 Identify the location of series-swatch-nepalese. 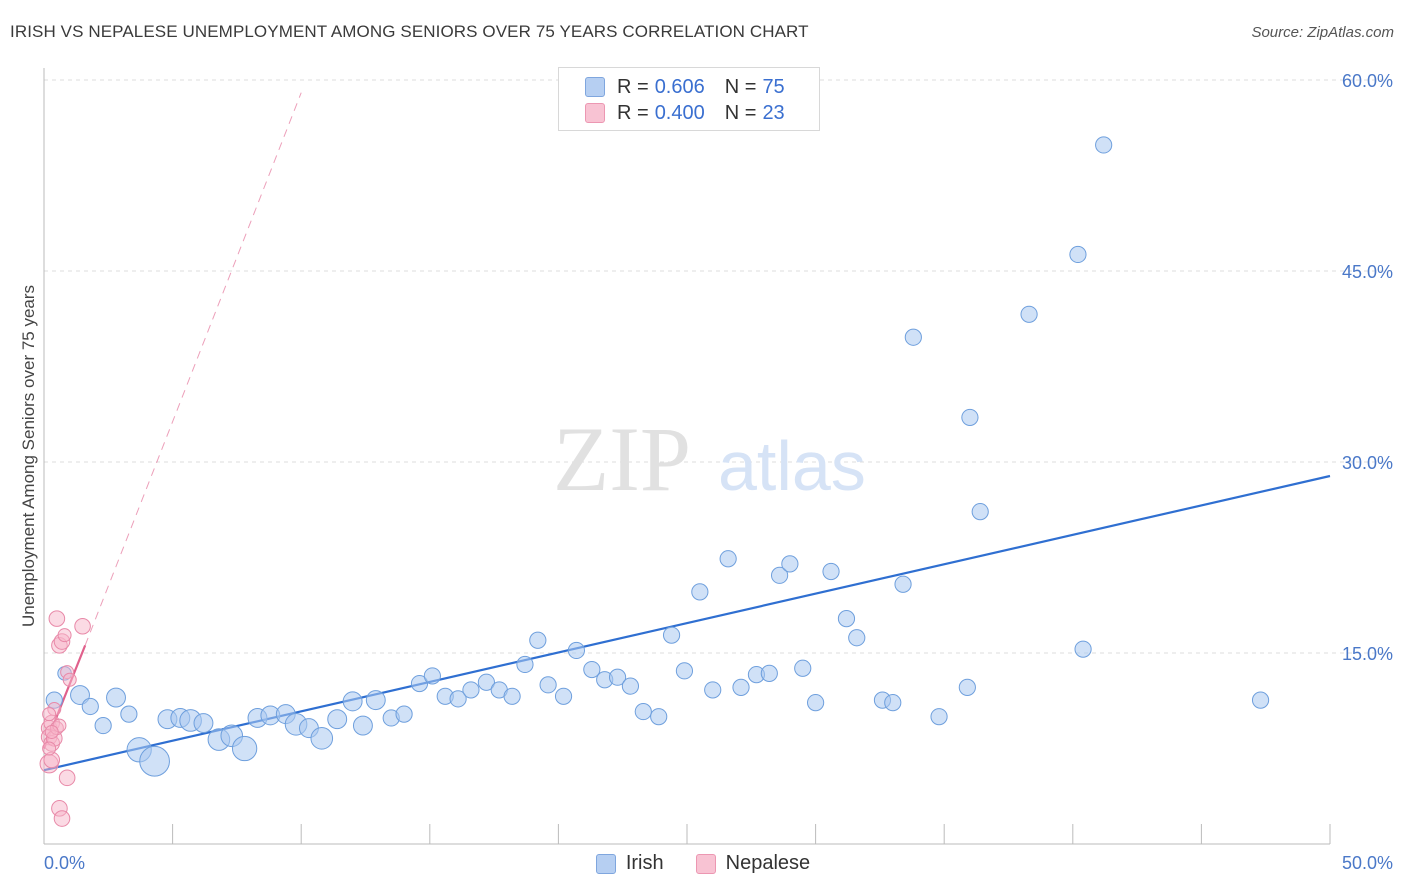
(705, 863).